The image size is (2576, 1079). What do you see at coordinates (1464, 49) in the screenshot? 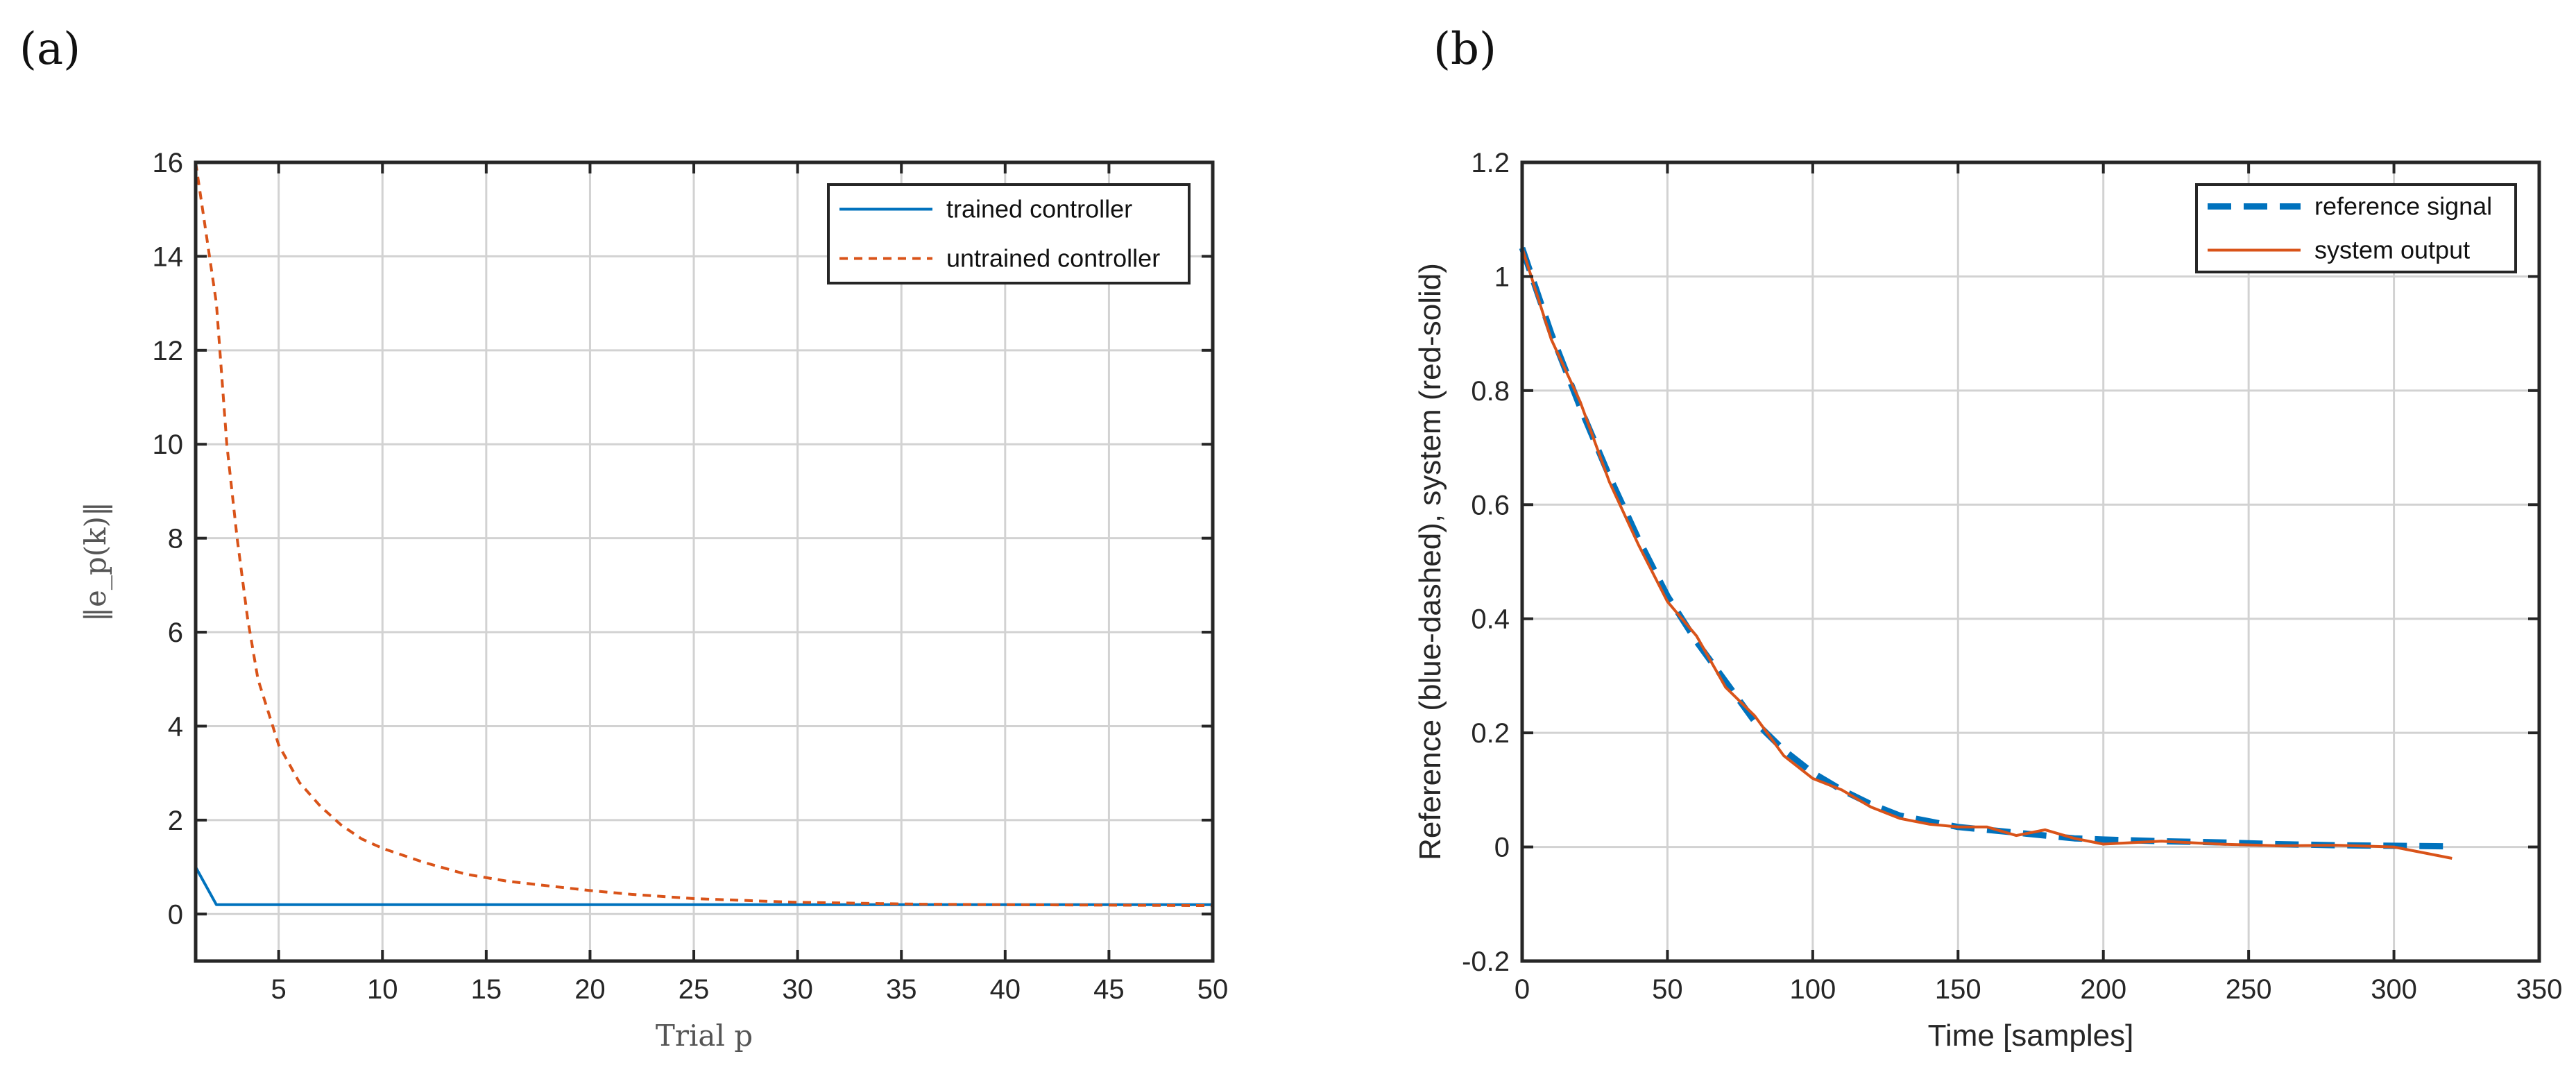
I see `panel-b-label: (b)` at bounding box center [1464, 49].